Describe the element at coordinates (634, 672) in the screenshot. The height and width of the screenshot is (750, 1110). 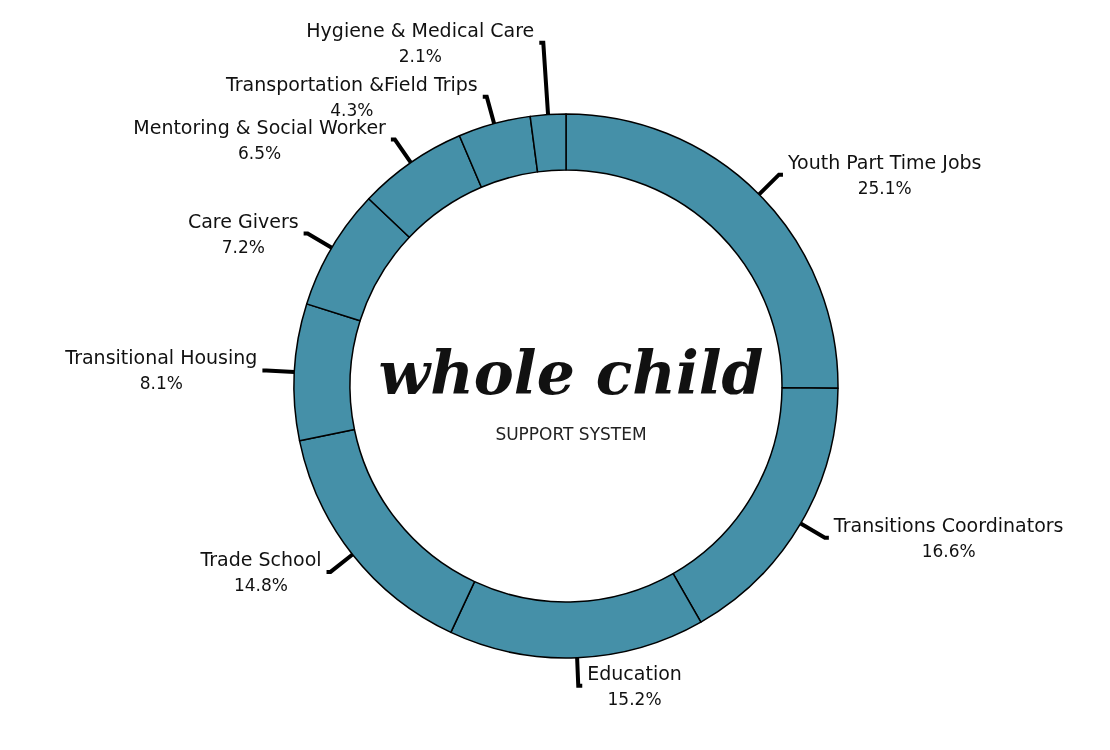
I see `slice-label: Education` at that location.